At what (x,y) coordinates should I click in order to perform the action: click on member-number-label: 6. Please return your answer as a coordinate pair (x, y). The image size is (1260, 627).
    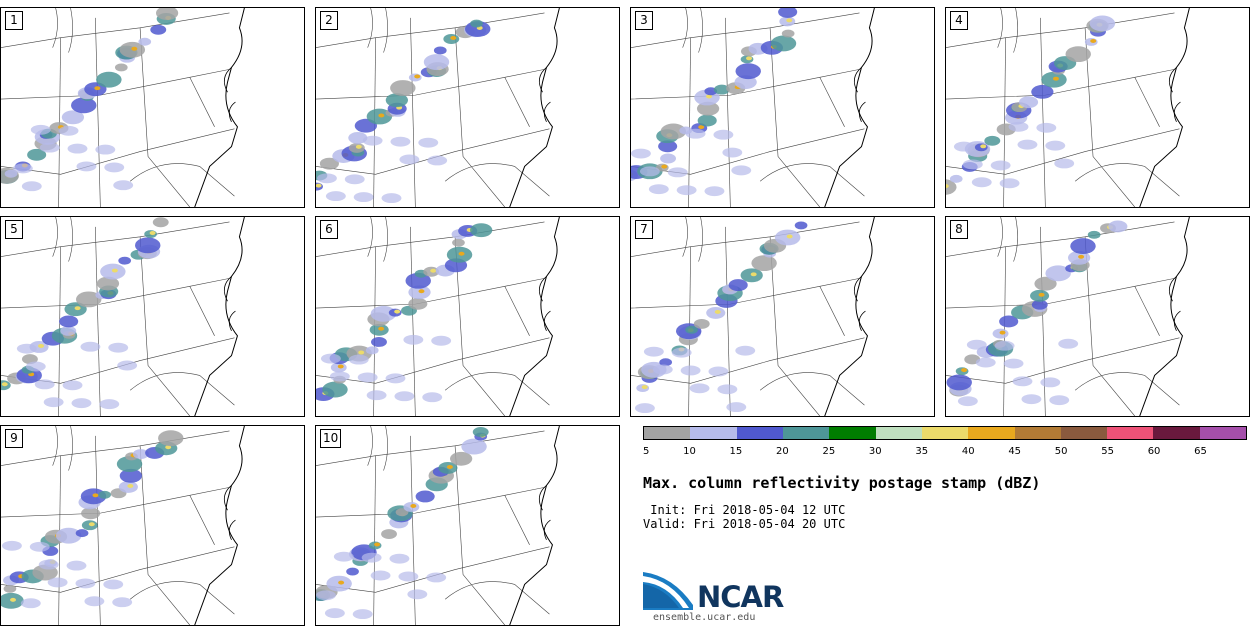
    Looking at the image, I should click on (329, 229).